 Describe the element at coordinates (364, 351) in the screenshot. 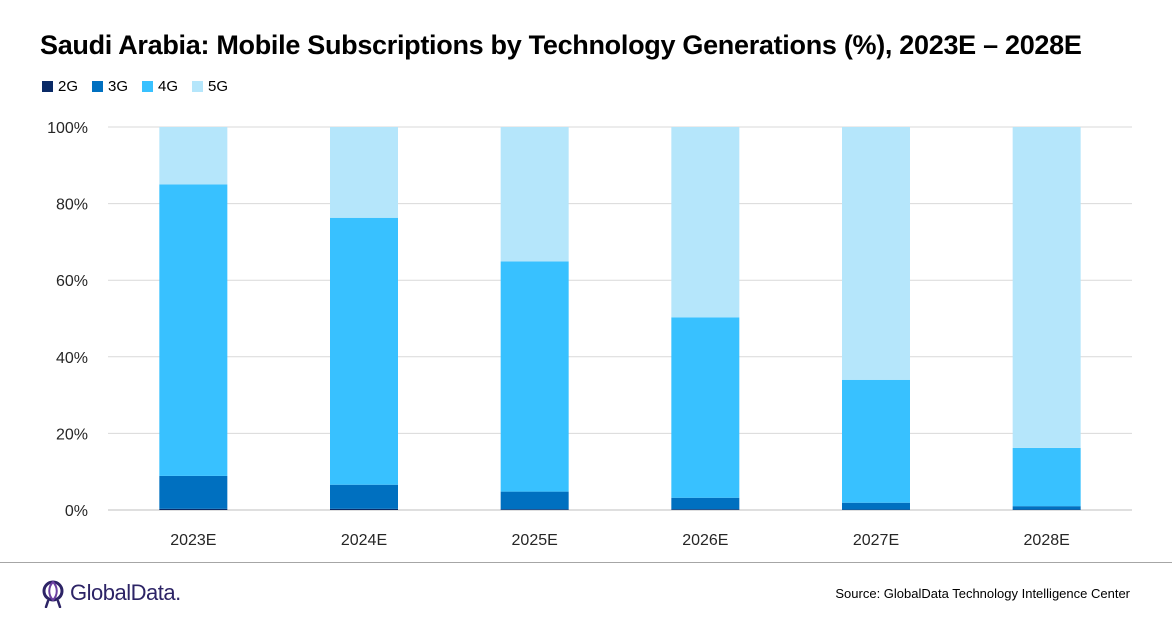

I see `bar-segment-4g-2024e` at that location.